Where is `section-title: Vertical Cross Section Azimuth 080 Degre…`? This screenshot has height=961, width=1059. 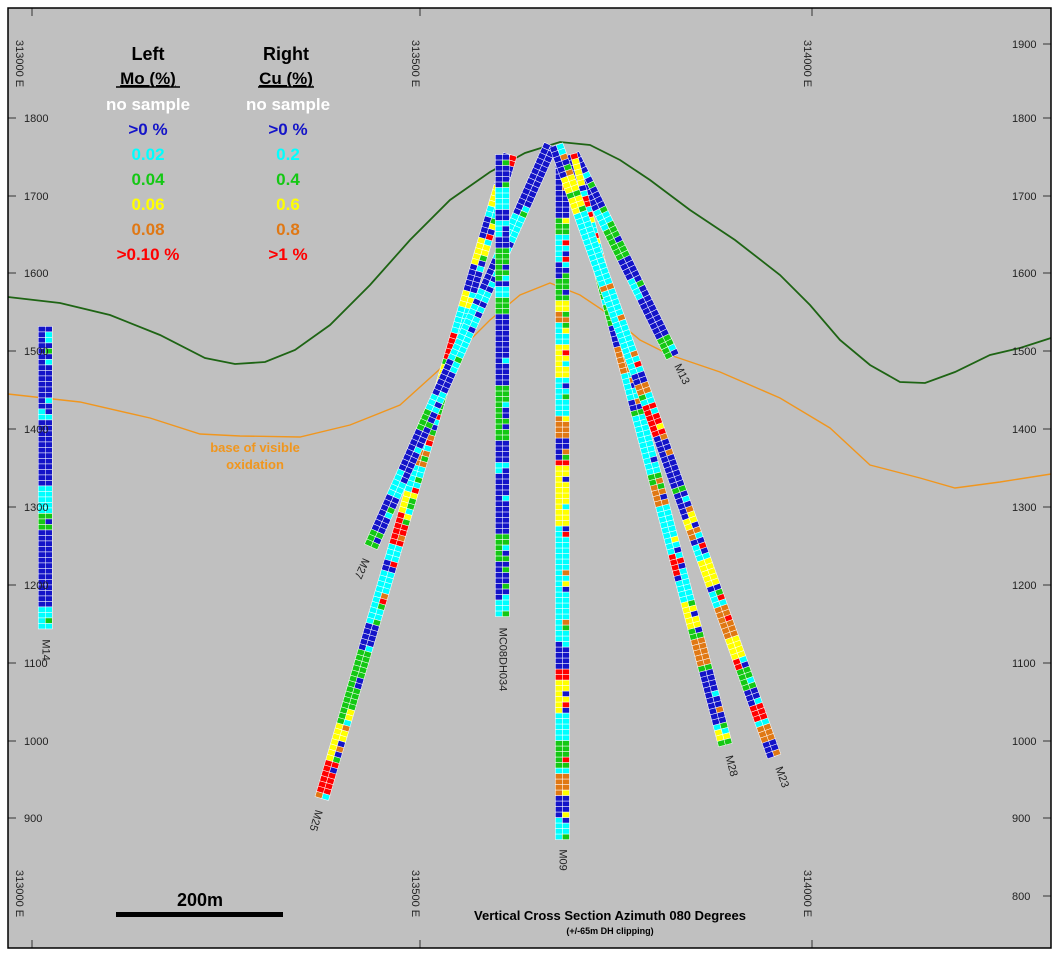 section-title: Vertical Cross Section Azimuth 080 Degre… is located at coordinates (610, 915).